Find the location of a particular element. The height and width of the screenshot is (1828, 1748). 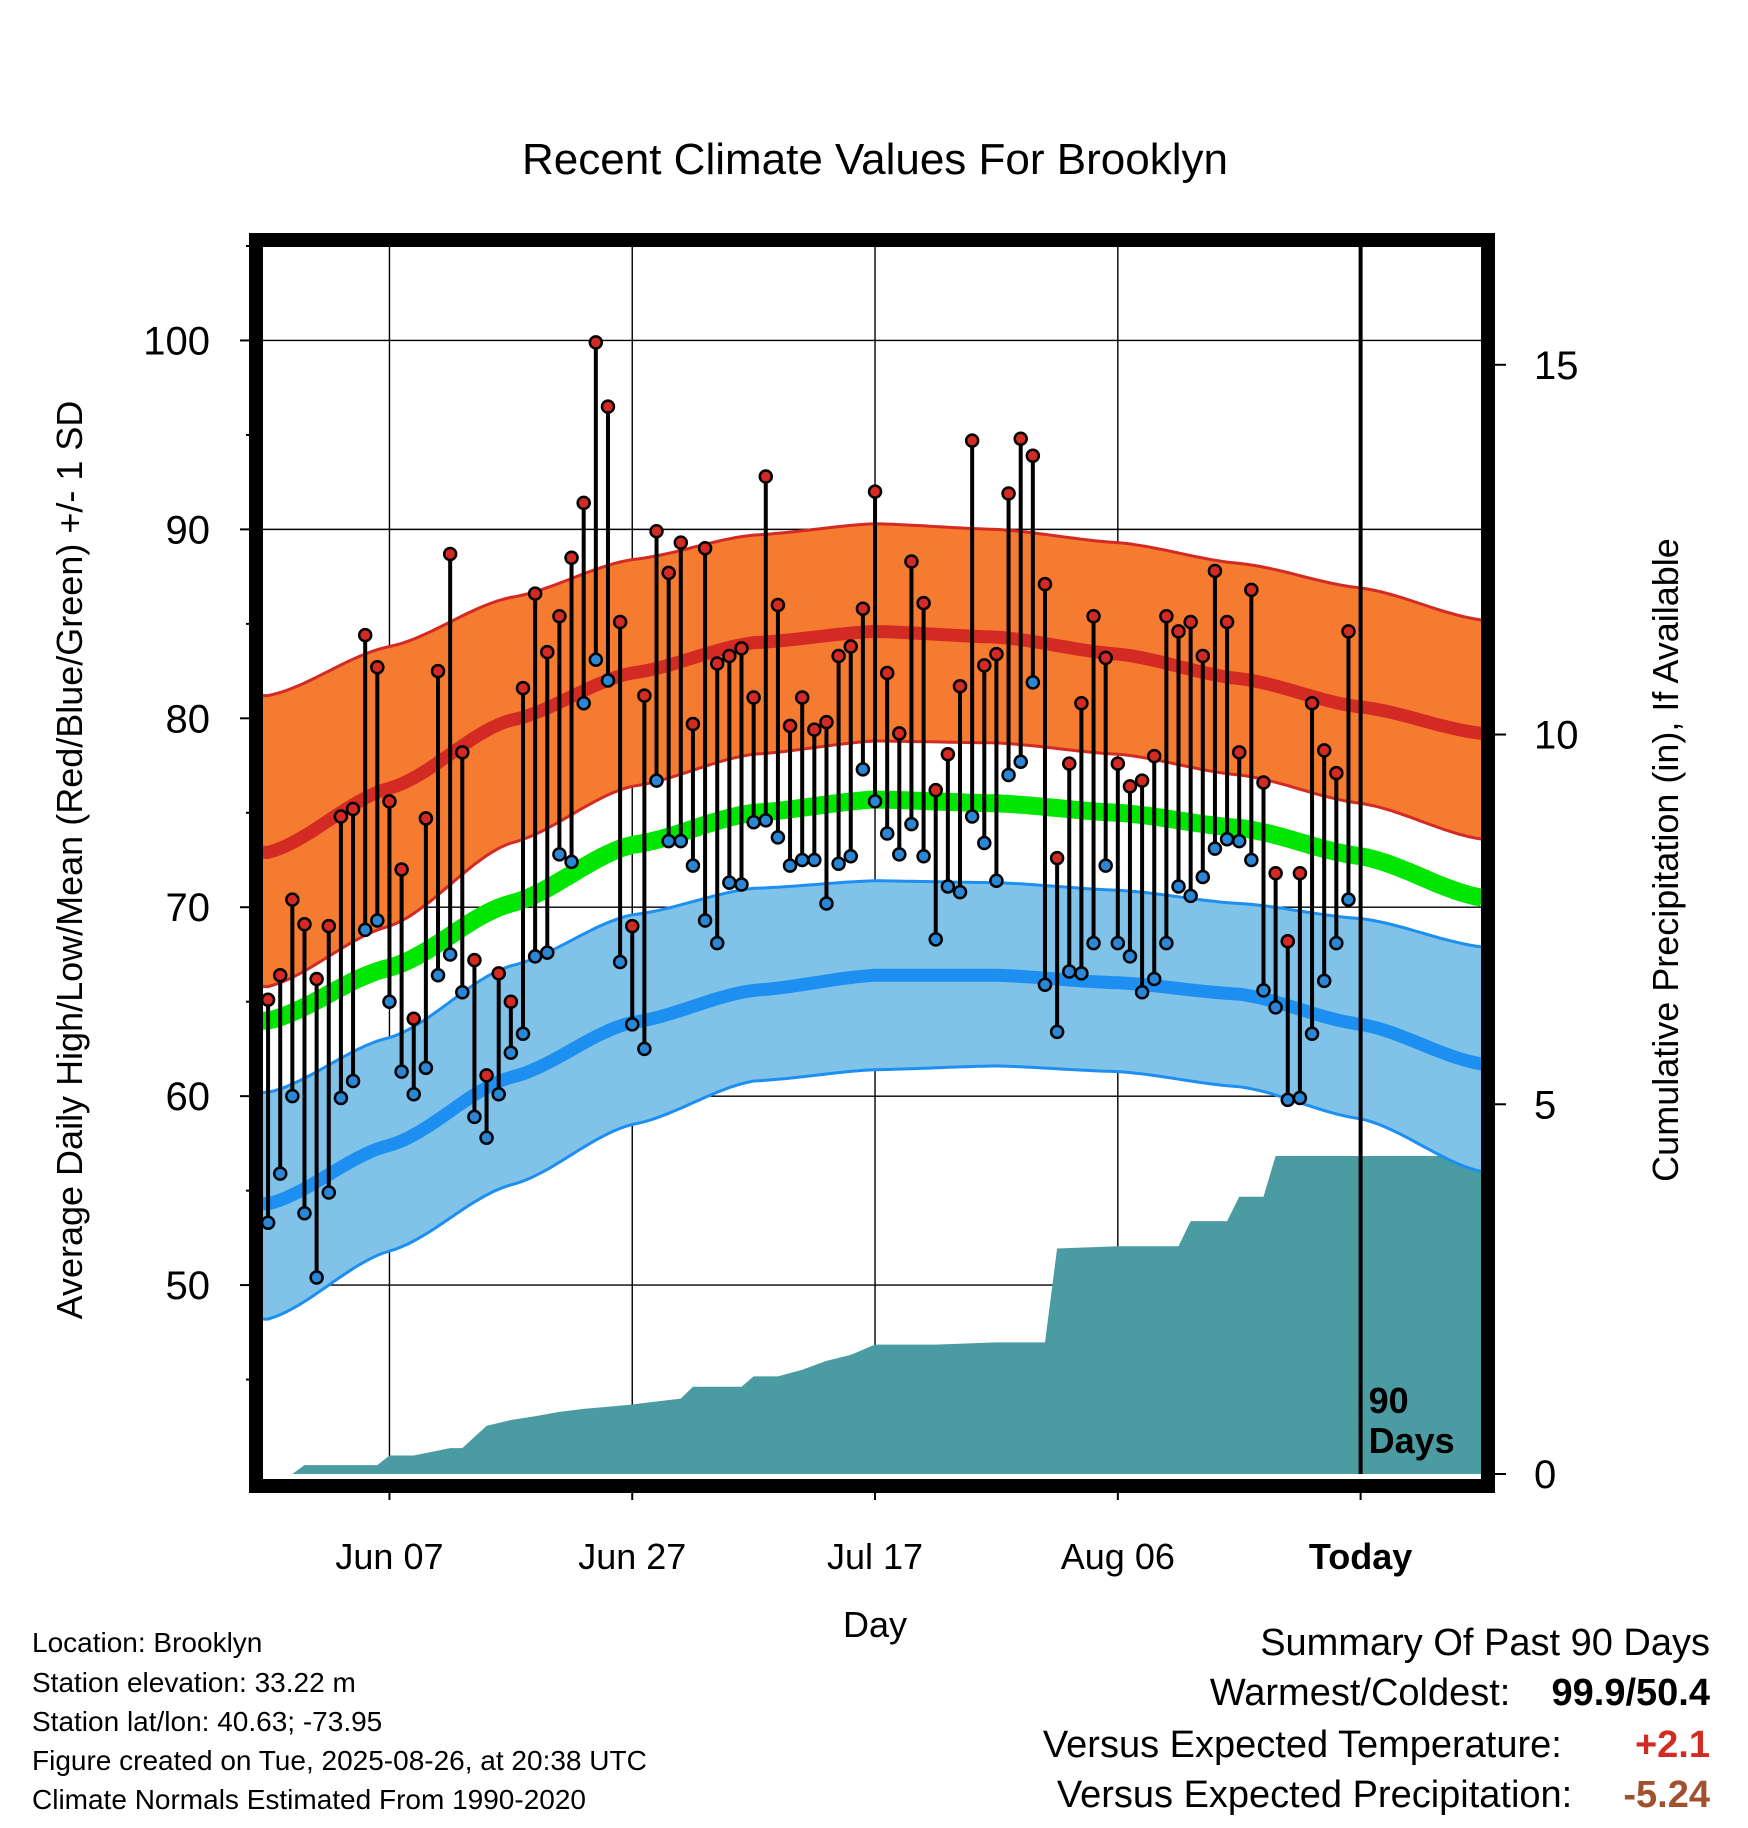

footer-normals: Climate Normals Estimated From 1990-2020 is located at coordinates (309, 1799).